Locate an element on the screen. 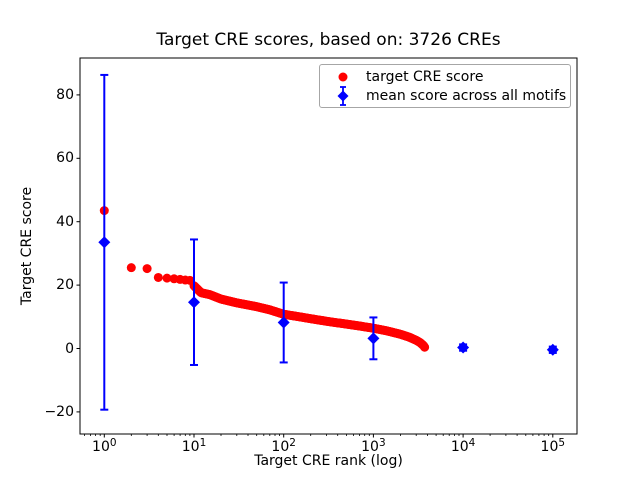 The width and height of the screenshot is (640, 480). red-dot-icon is located at coordinates (343, 77).